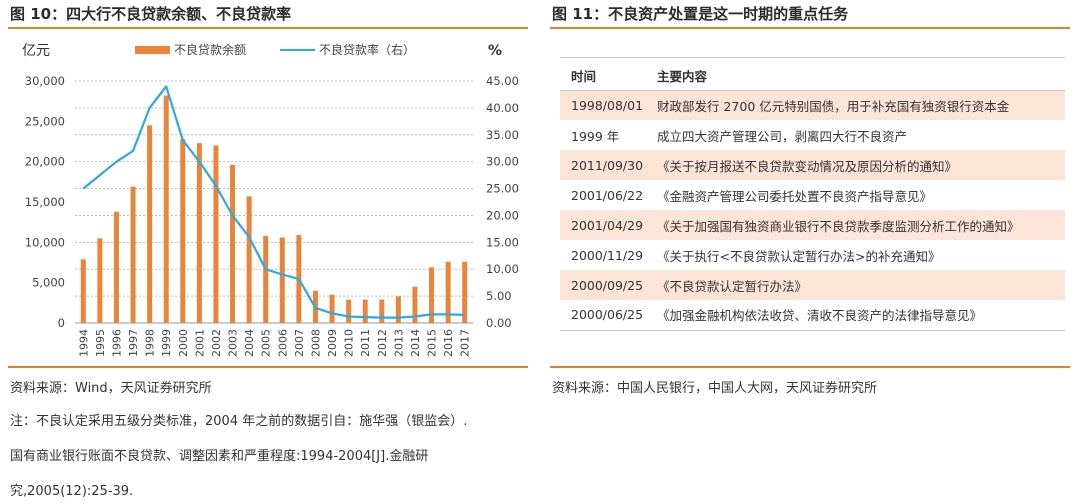 This screenshot has width=1080, height=504. I want to click on table-row: 2000/09/25 《不良贷款认定暂行办法》, so click(812, 285).